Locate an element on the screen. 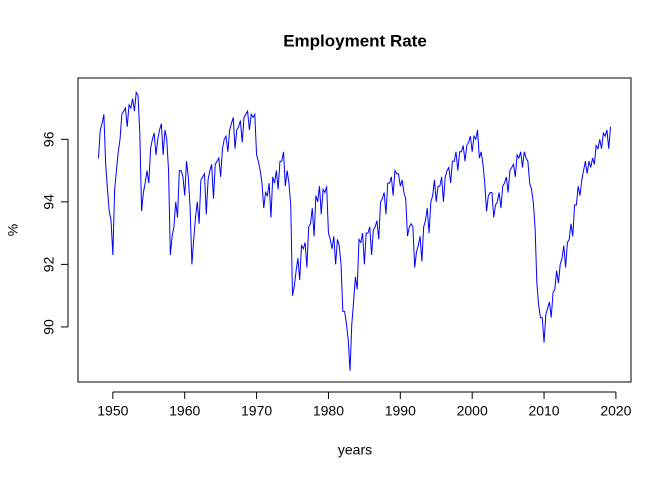 Image resolution: width=672 pixels, height=480 pixels. x-tick-label: 1950 is located at coordinates (112, 411).